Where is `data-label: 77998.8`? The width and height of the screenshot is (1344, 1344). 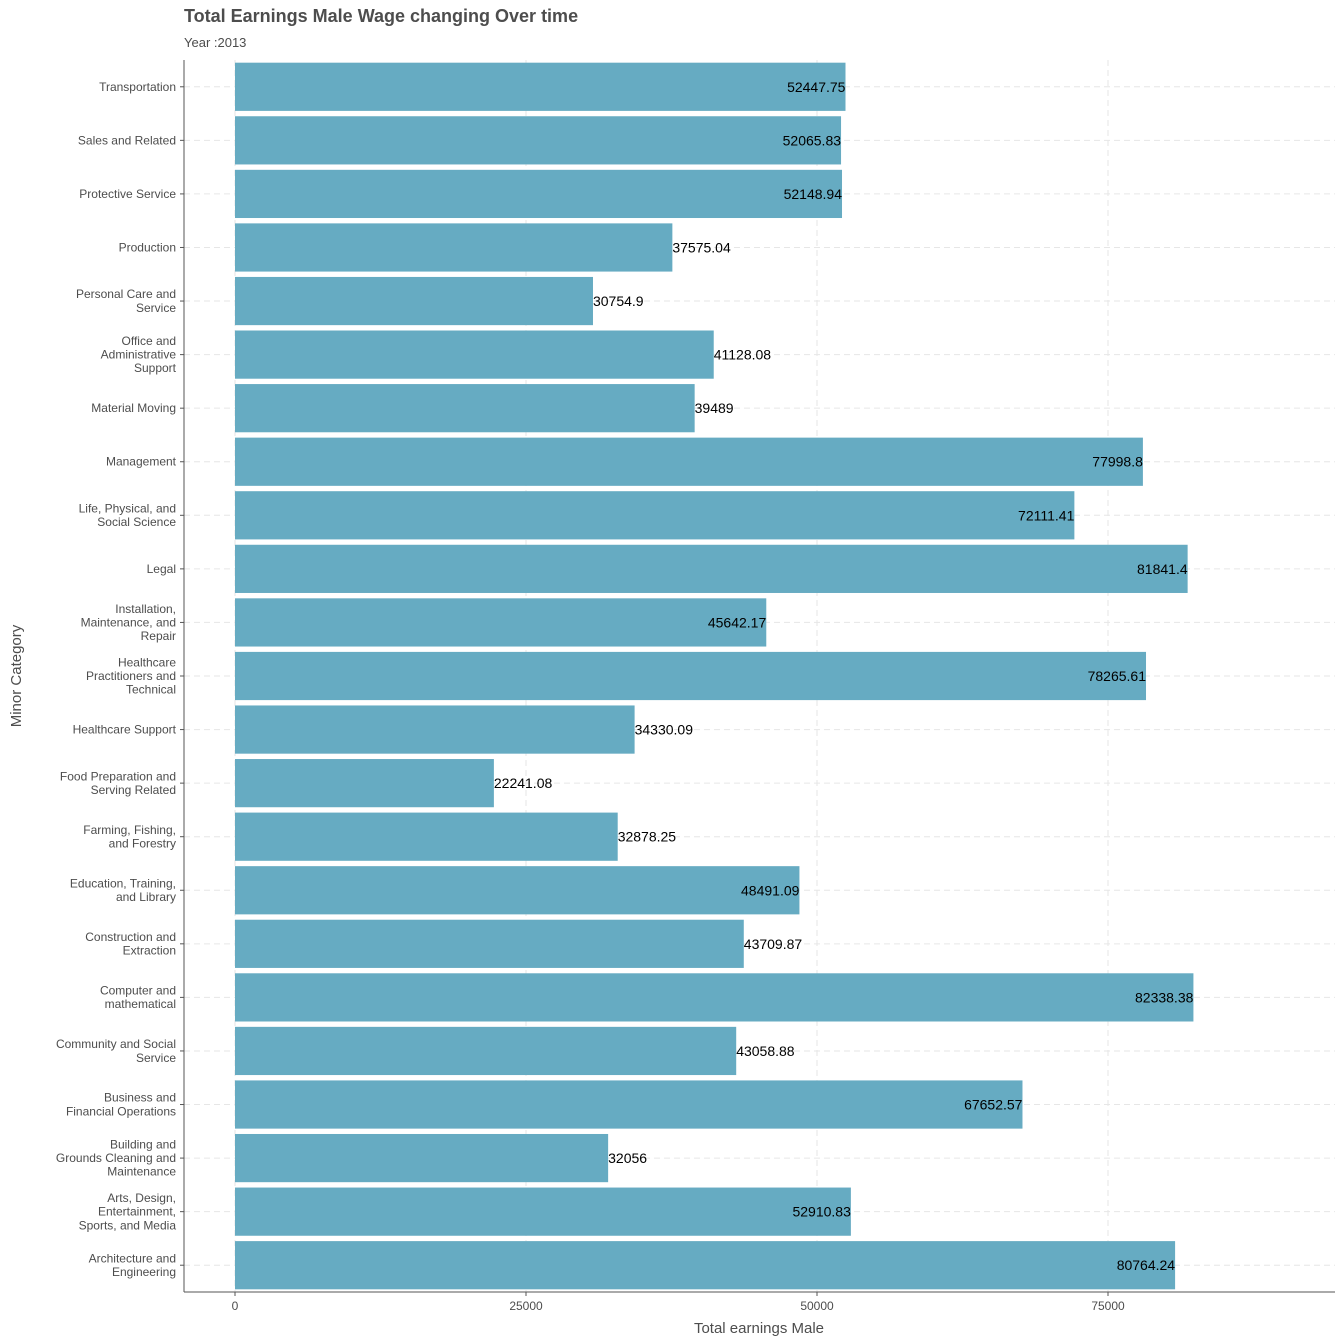
data-label: 77998.8 is located at coordinates (1117, 462).